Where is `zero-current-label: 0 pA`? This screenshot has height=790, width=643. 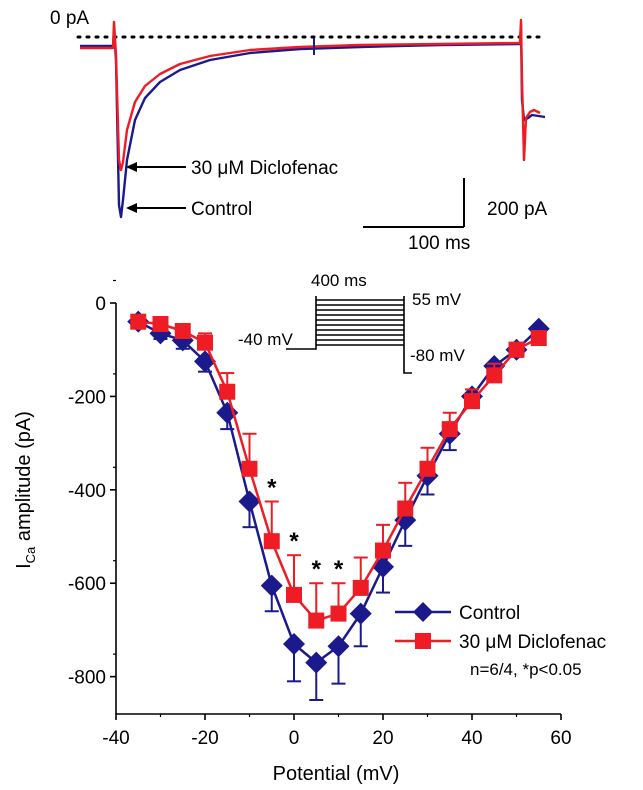
zero-current-label: 0 pA is located at coordinates (69, 18).